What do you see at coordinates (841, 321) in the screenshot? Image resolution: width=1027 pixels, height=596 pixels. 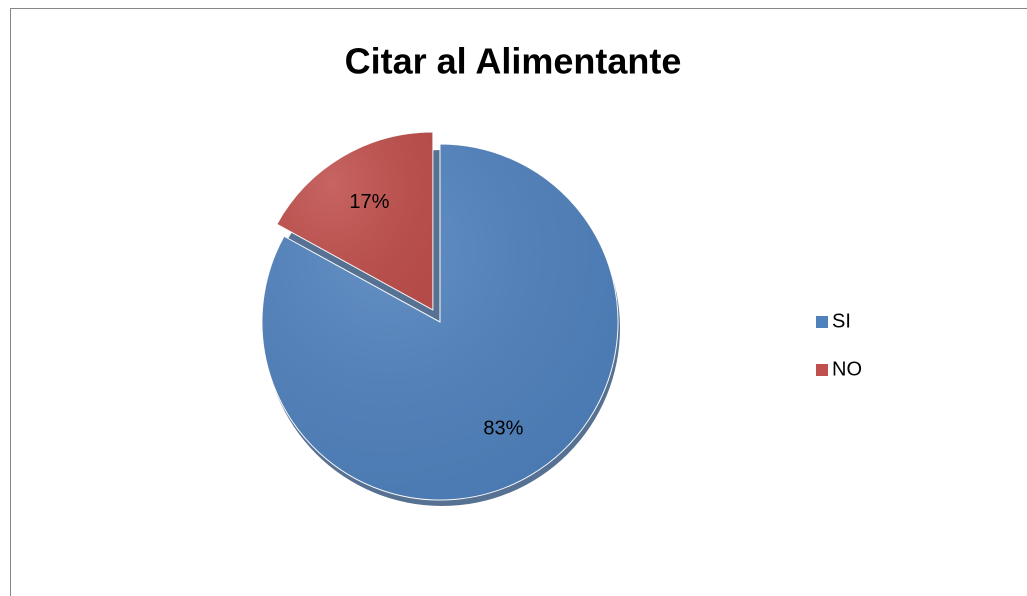 I see `legend-label: SI` at bounding box center [841, 321].